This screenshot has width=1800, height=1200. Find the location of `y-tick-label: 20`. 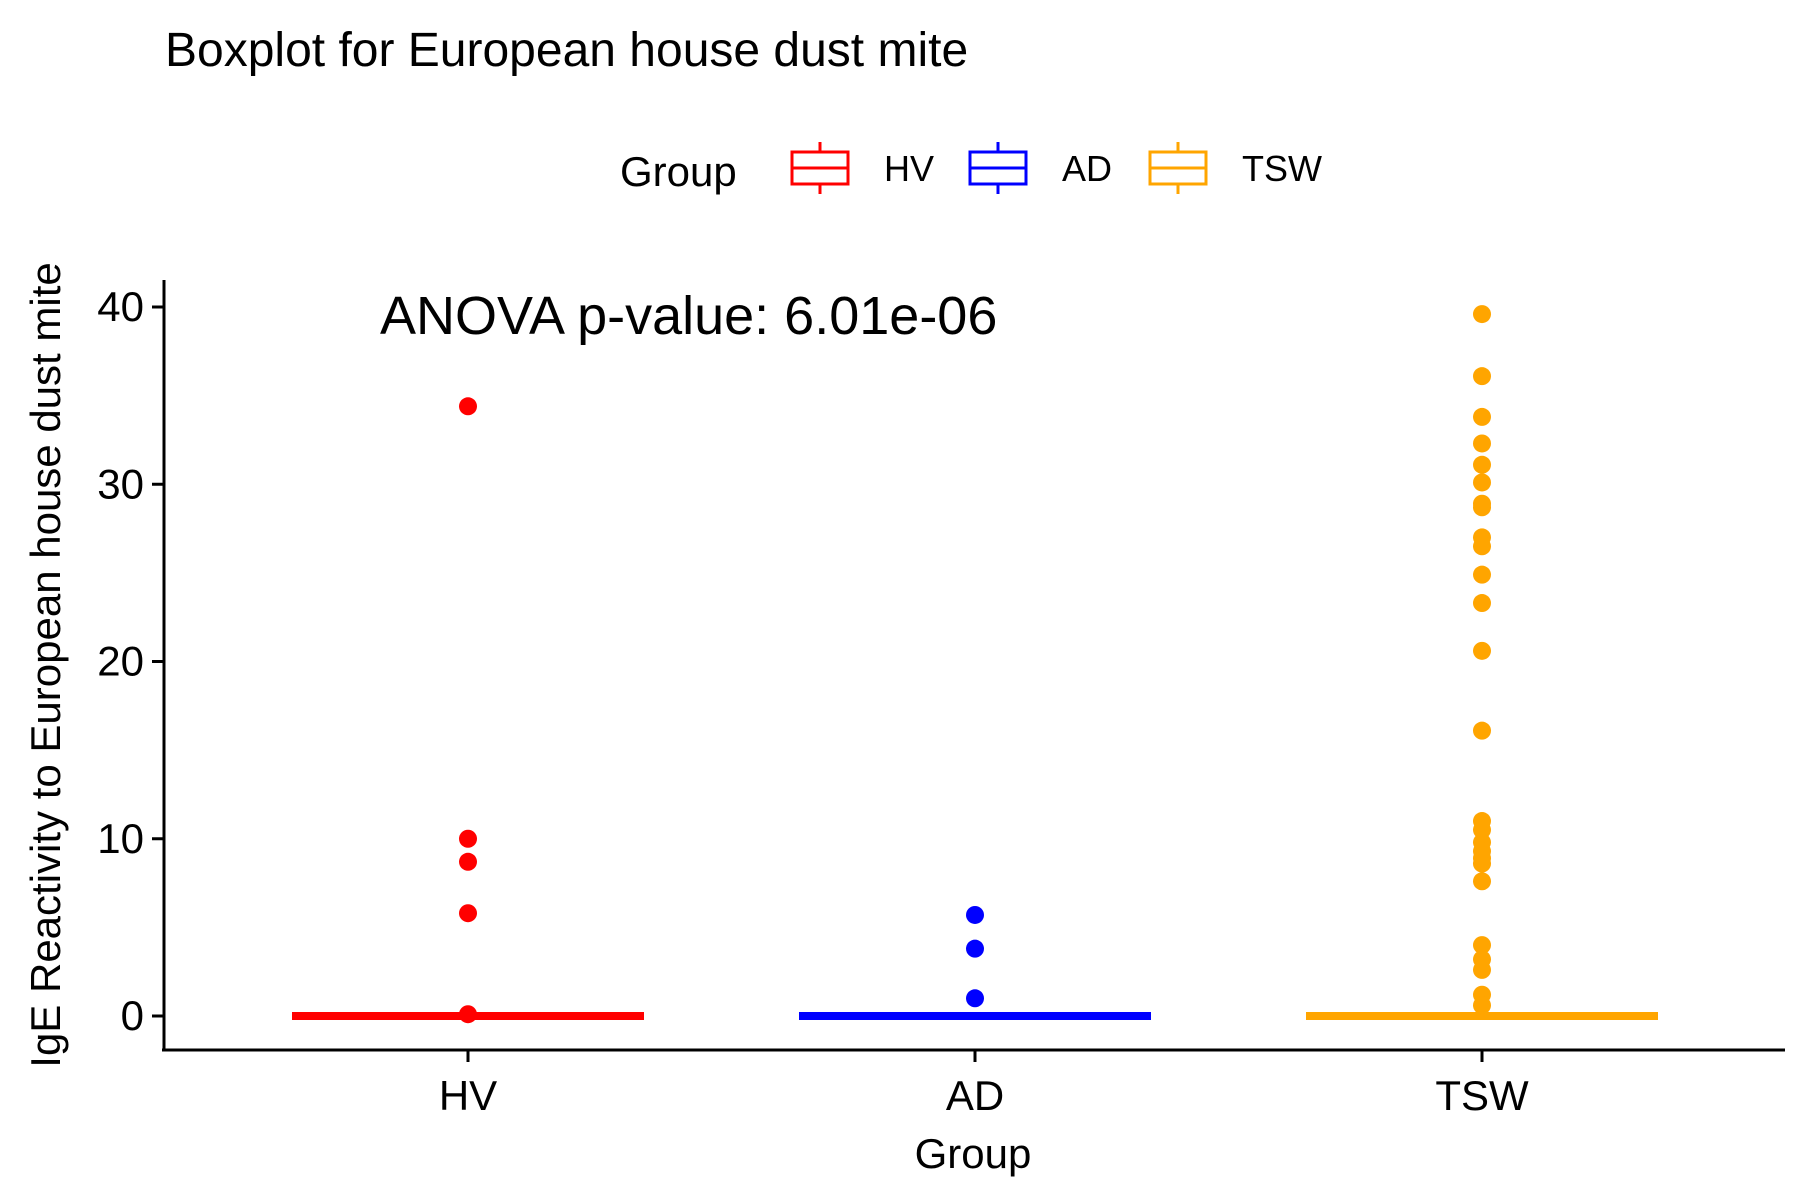

y-tick-label: 20 is located at coordinates (120, 661).